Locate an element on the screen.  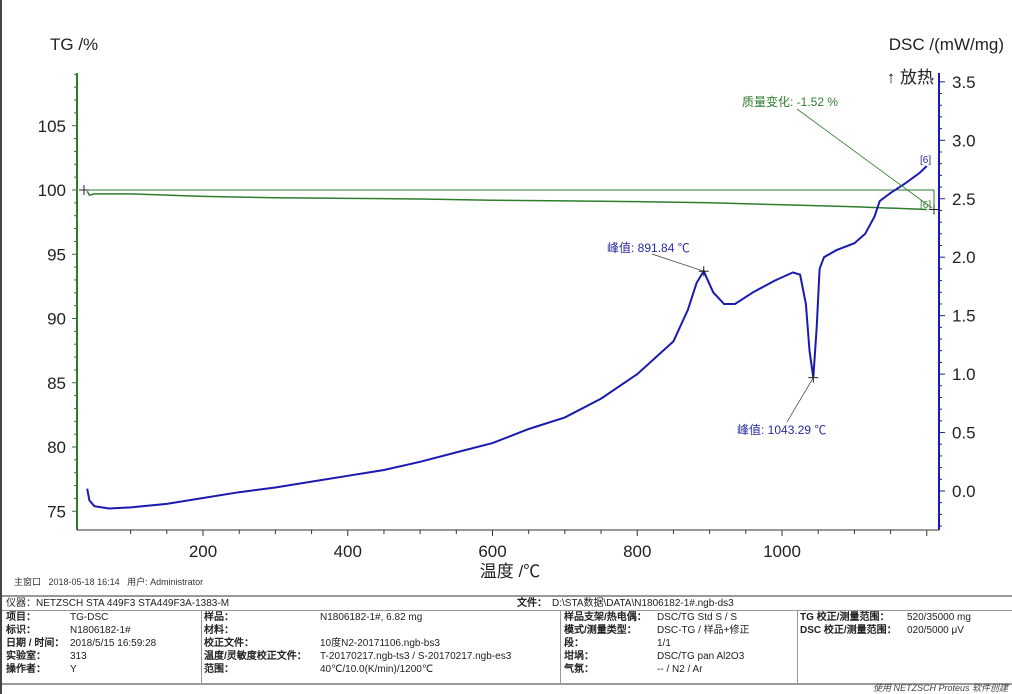
x-tick-label: 800 is located at coordinates (637, 551).